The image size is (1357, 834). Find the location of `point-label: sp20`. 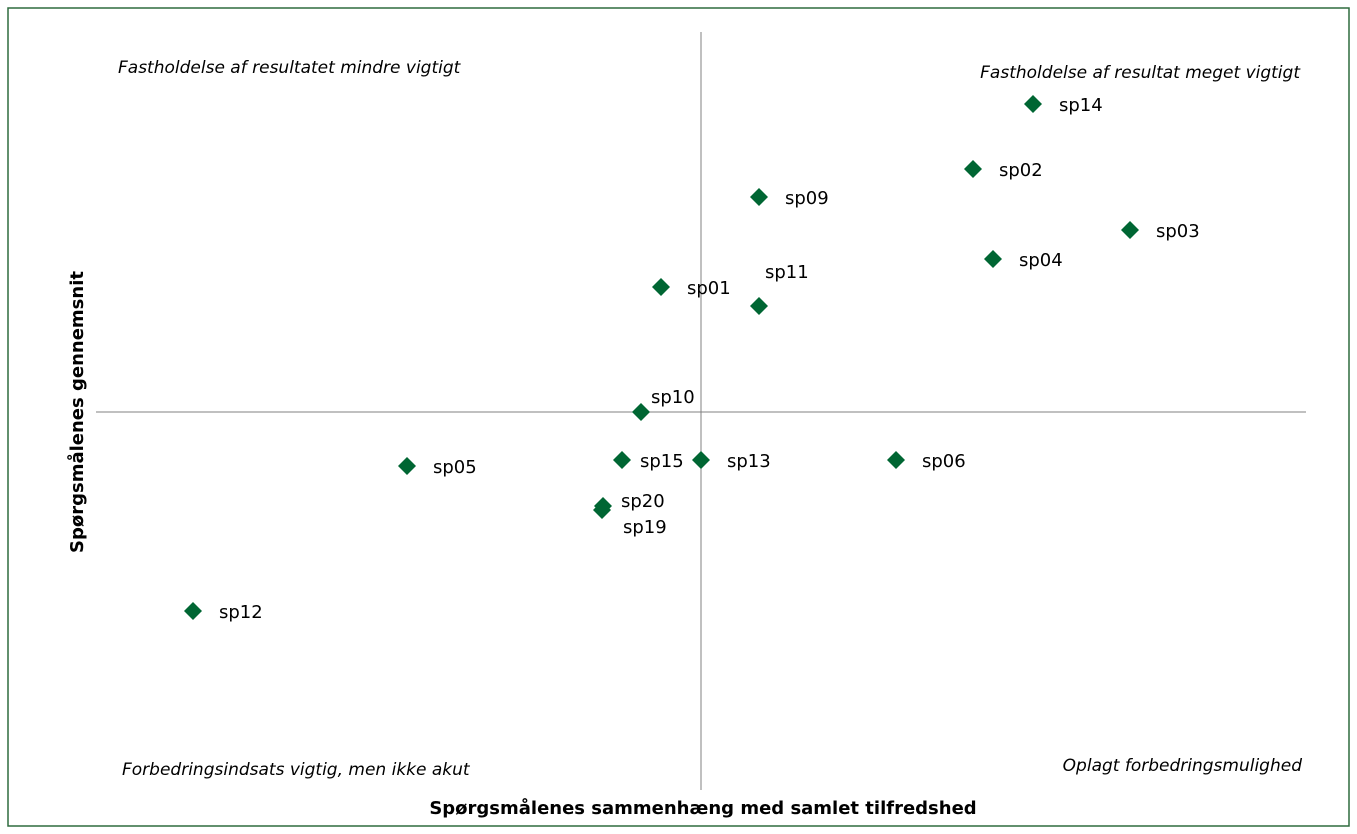

point-label: sp20 is located at coordinates (643, 501).